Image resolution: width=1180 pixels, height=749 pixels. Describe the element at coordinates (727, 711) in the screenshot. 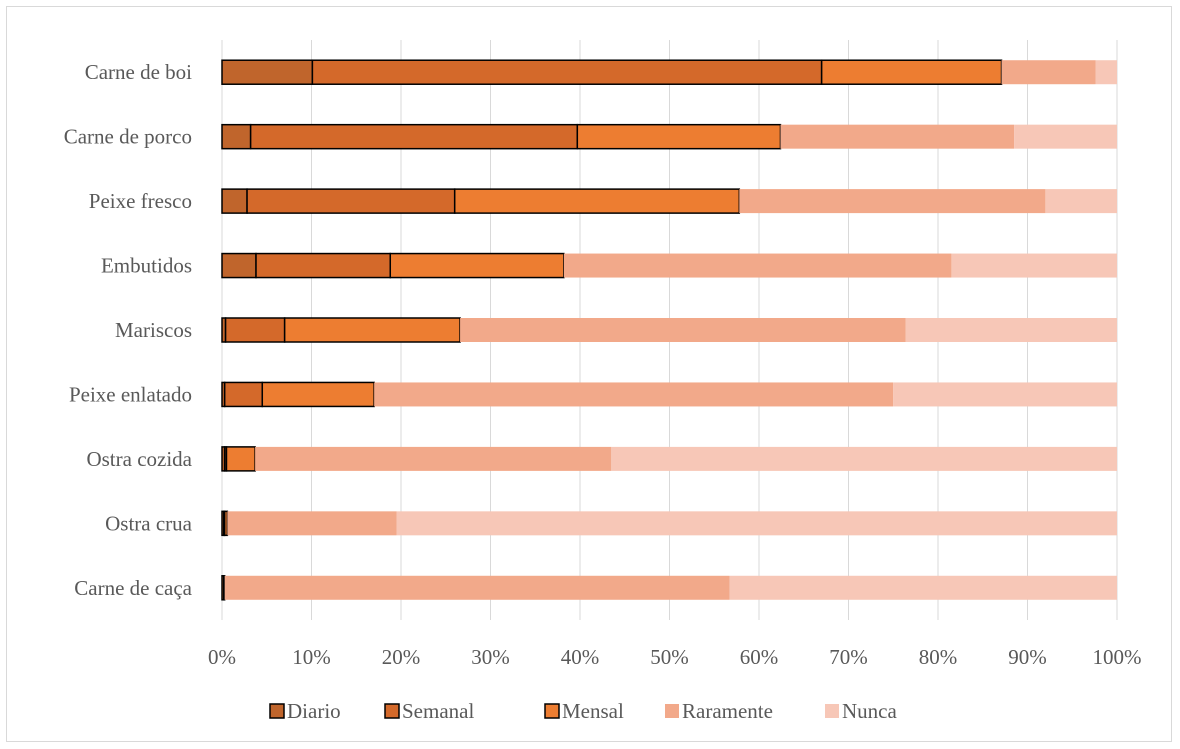

I see `legend-label: Raramente` at that location.